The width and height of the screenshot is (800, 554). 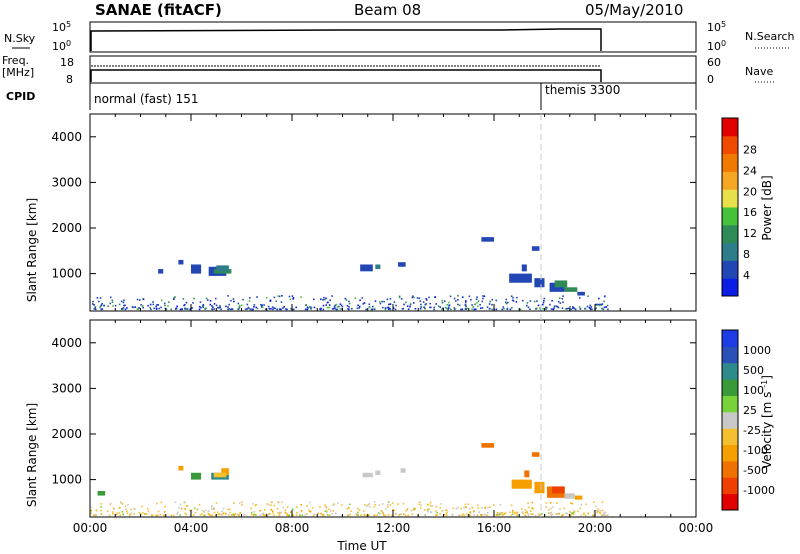 What do you see at coordinates (387, 10) in the screenshot?
I see `beam-title: Beam 08` at bounding box center [387, 10].